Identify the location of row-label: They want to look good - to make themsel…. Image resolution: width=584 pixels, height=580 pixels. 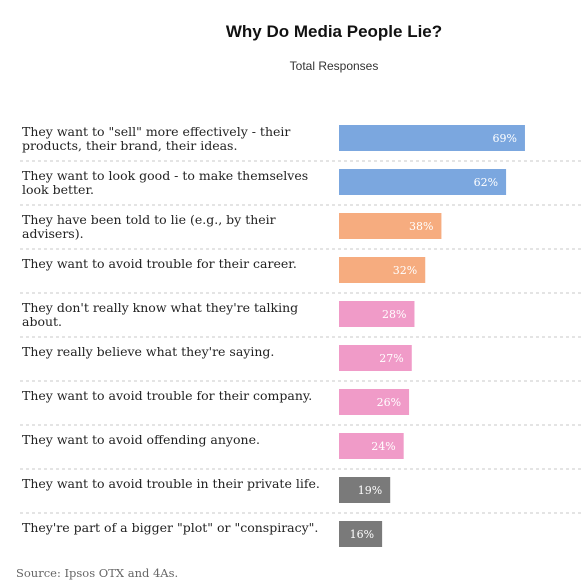
(165, 182).